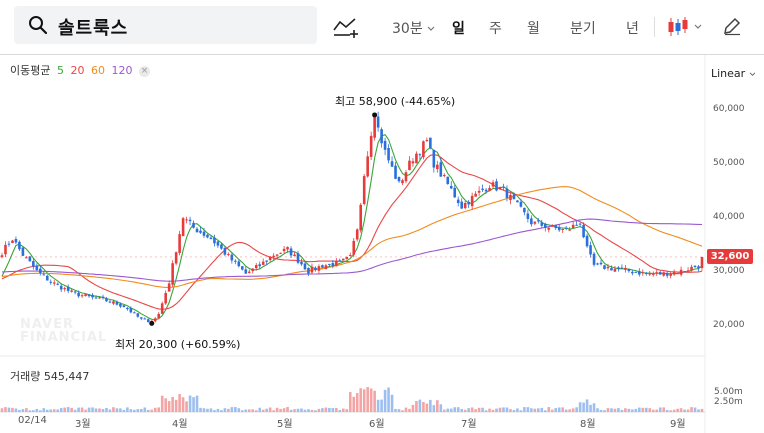 Image resolution: width=764 pixels, height=433 pixels. Describe the element at coordinates (533, 29) in the screenshot. I see `tab-month: 월` at that location.